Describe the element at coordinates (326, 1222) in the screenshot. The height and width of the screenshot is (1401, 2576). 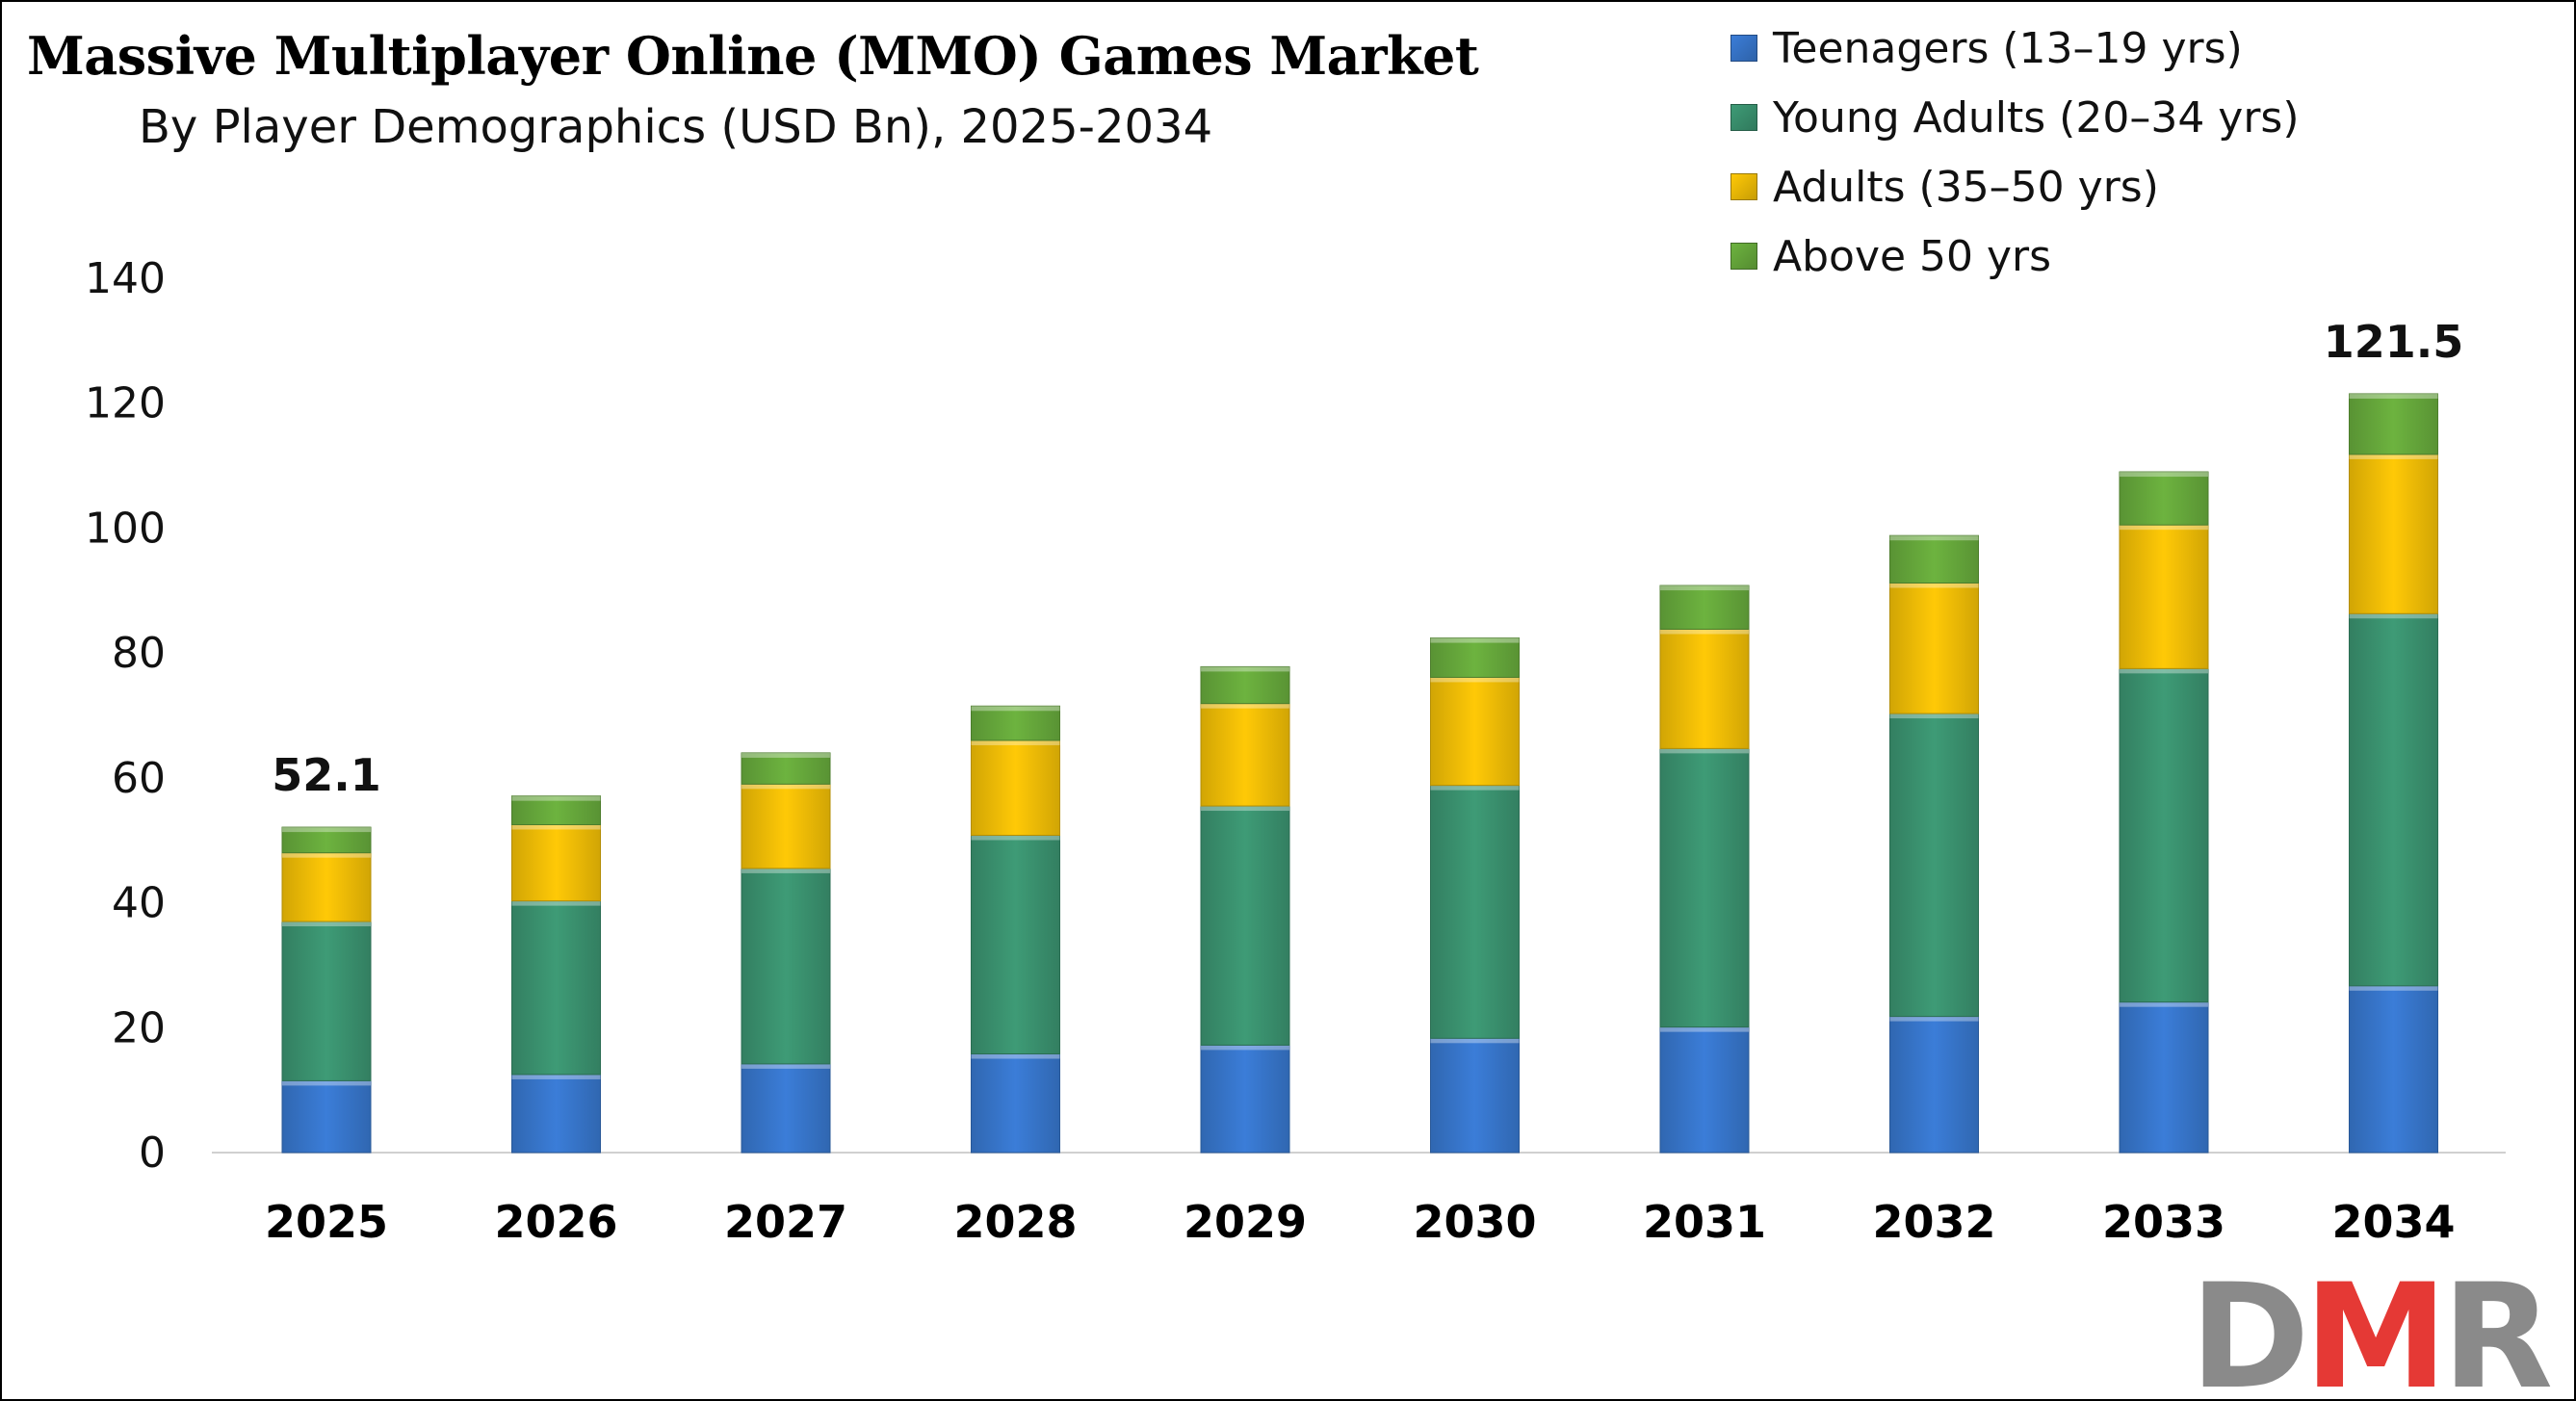
I see `x-tick-label: 2025` at that location.